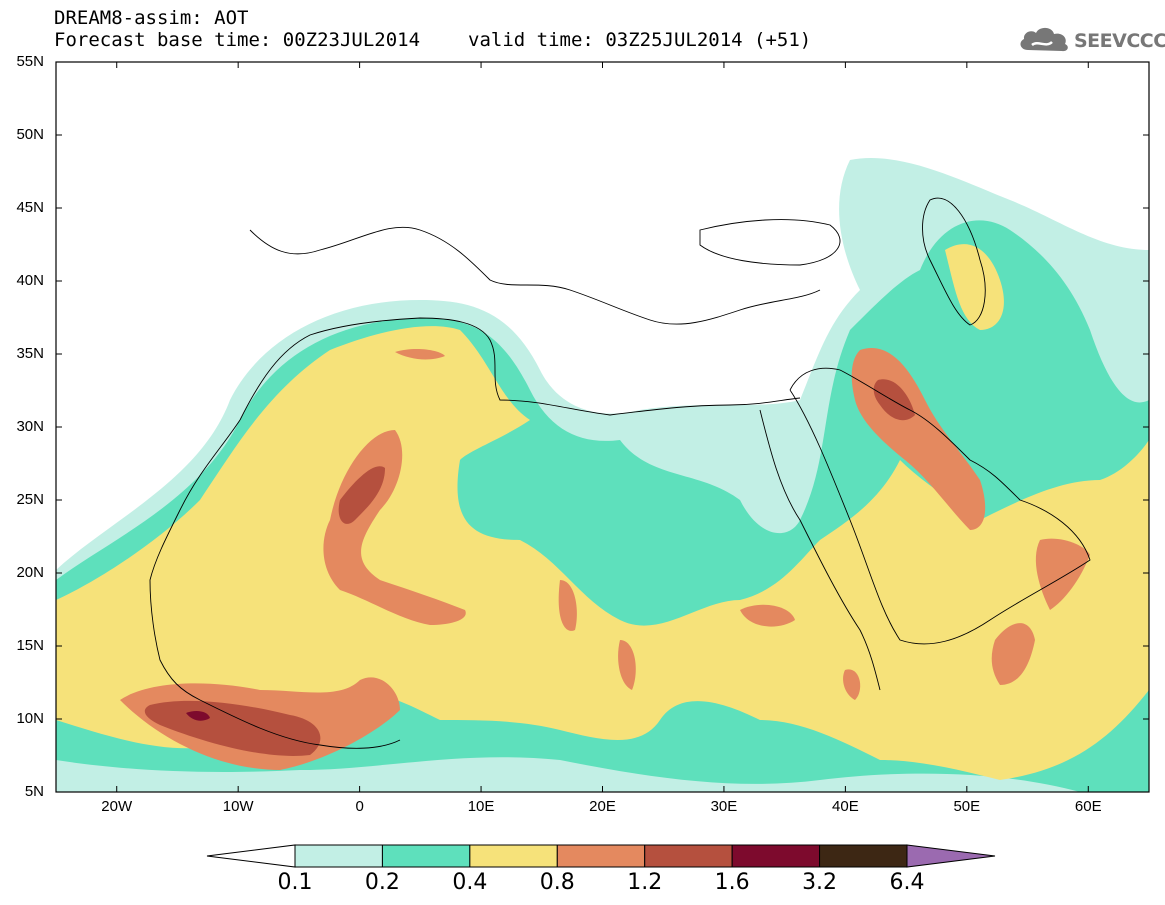  Describe the element at coordinates (251, 856) in the screenshot. I see `colorbar-arrow-low` at that location.